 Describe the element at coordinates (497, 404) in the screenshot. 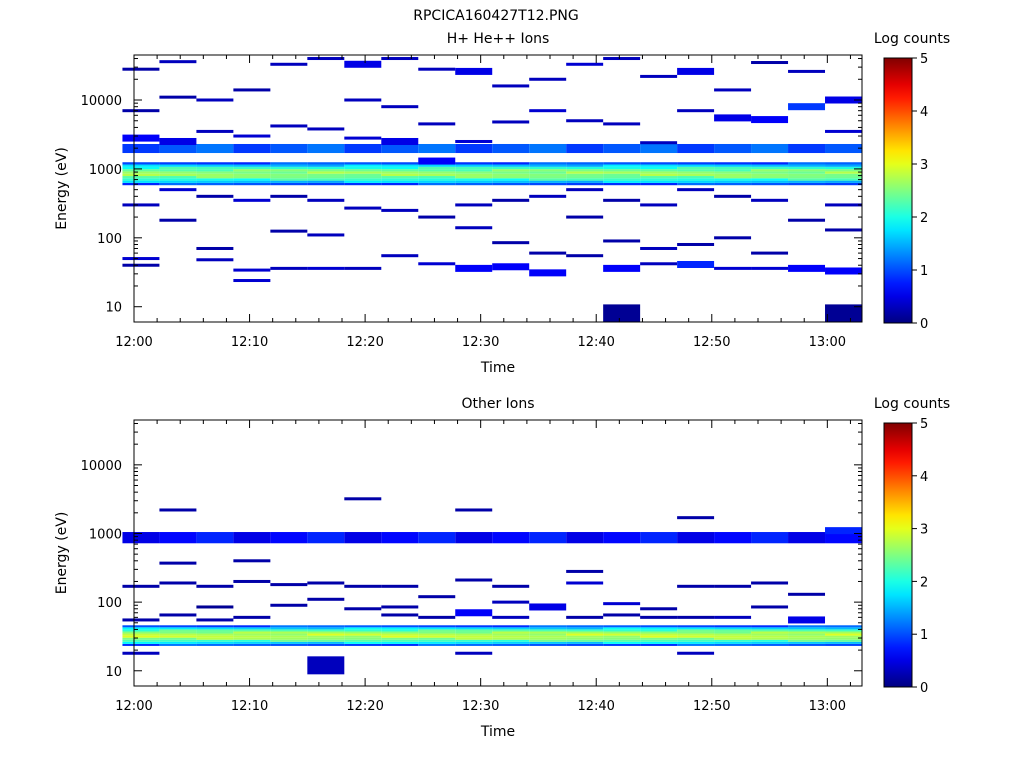

I see `panel-title: Other Ions` at that location.